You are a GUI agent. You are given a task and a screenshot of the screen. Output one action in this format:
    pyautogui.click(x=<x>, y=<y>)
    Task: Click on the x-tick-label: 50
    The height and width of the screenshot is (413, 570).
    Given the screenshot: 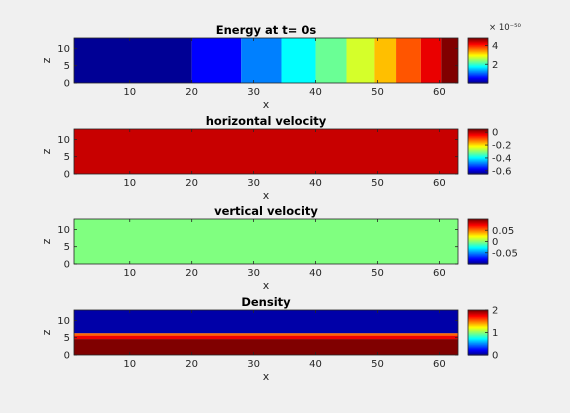 What is the action you would take?
    pyautogui.click(x=377, y=92)
    